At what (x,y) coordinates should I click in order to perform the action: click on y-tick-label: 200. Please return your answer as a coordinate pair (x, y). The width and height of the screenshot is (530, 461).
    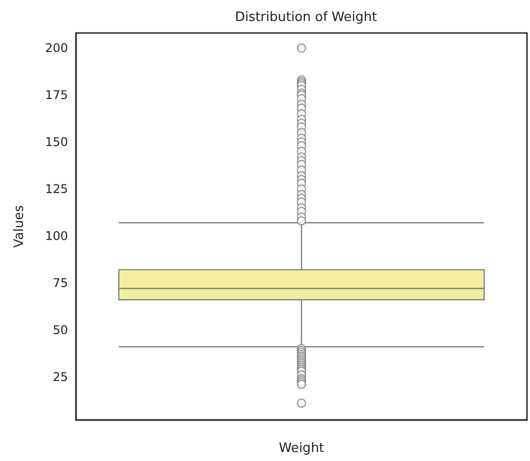
    Looking at the image, I should click on (56, 48).